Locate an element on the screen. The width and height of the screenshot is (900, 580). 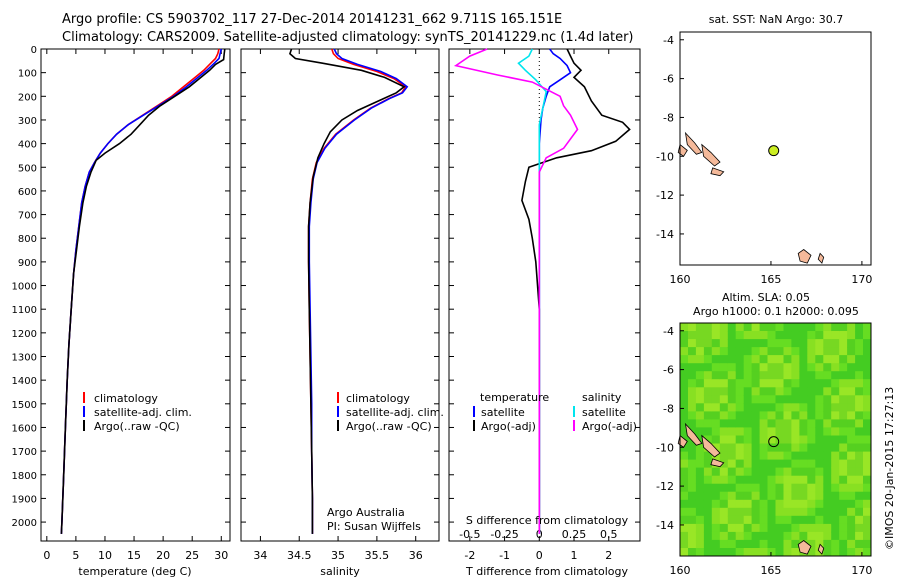
float-position-marker is located at coordinates (774, 151).